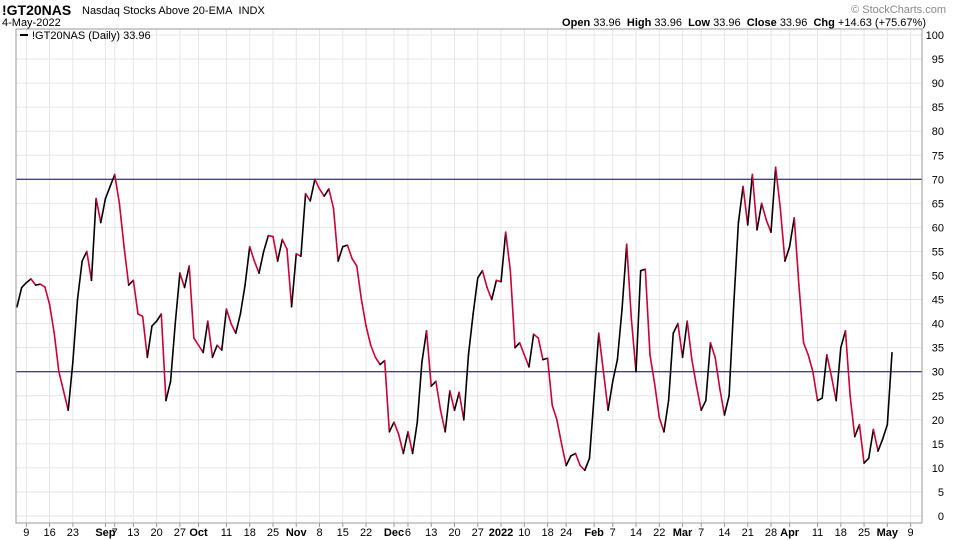 The image size is (960, 540). I want to click on x-tick-label: 18, so click(841, 533).